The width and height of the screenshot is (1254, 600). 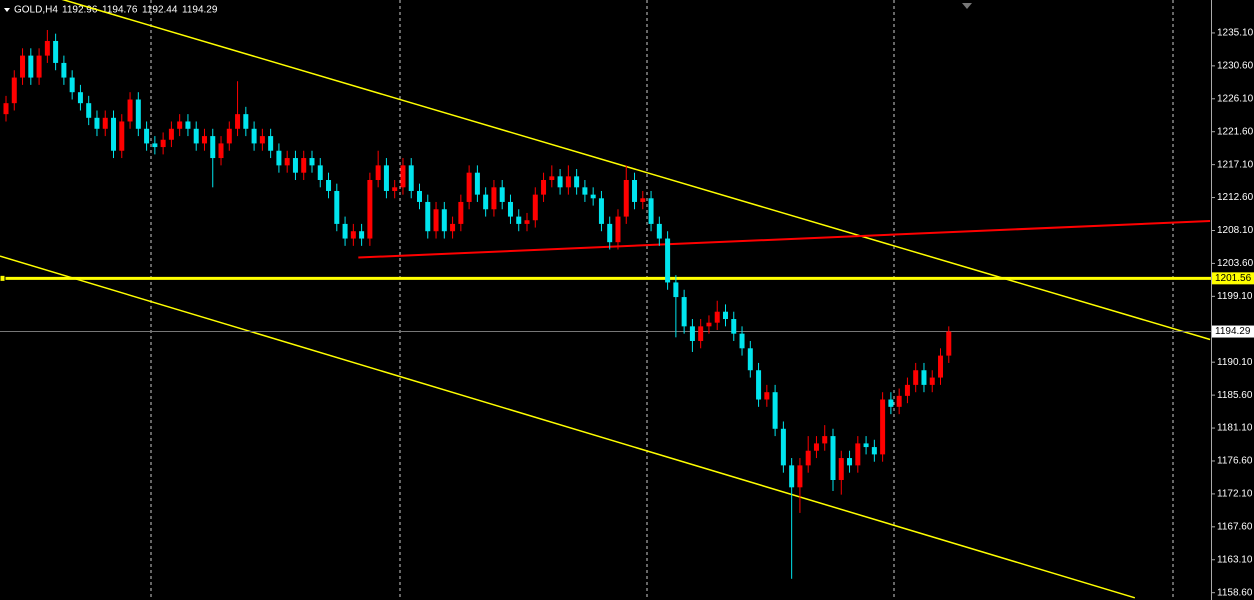 What do you see at coordinates (80, 10) in the screenshot?
I see `header-value: 1192.96` at bounding box center [80, 10].